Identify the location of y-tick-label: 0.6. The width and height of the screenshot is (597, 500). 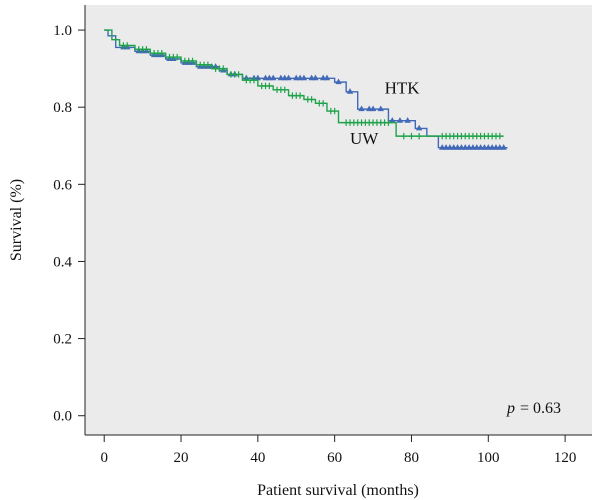
(62, 185).